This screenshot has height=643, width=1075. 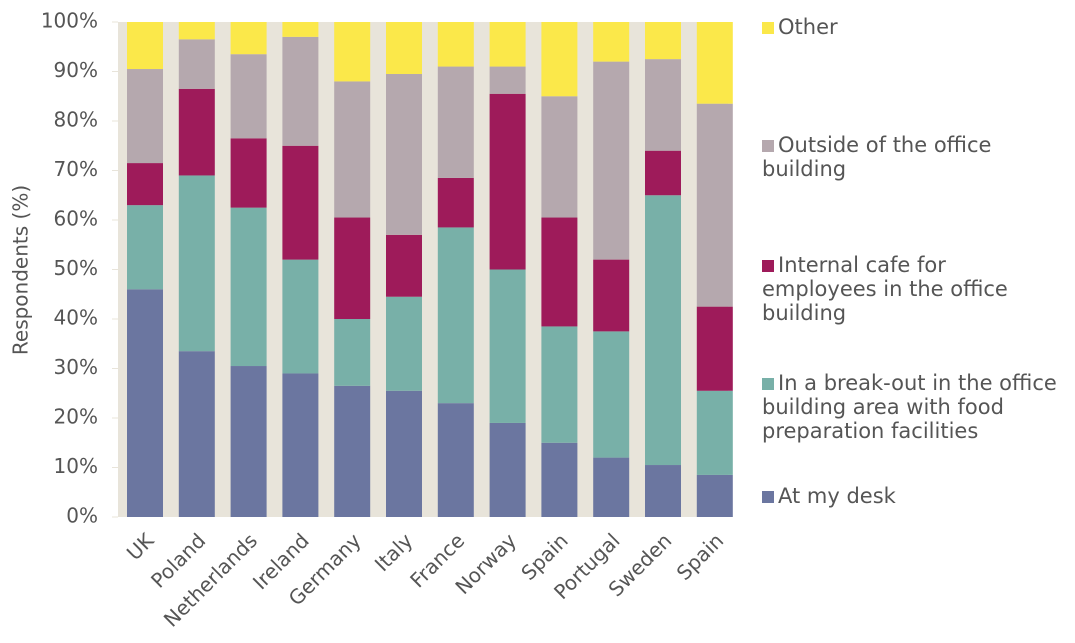 I want to click on x-tick-label: UK, so click(x=140, y=546).